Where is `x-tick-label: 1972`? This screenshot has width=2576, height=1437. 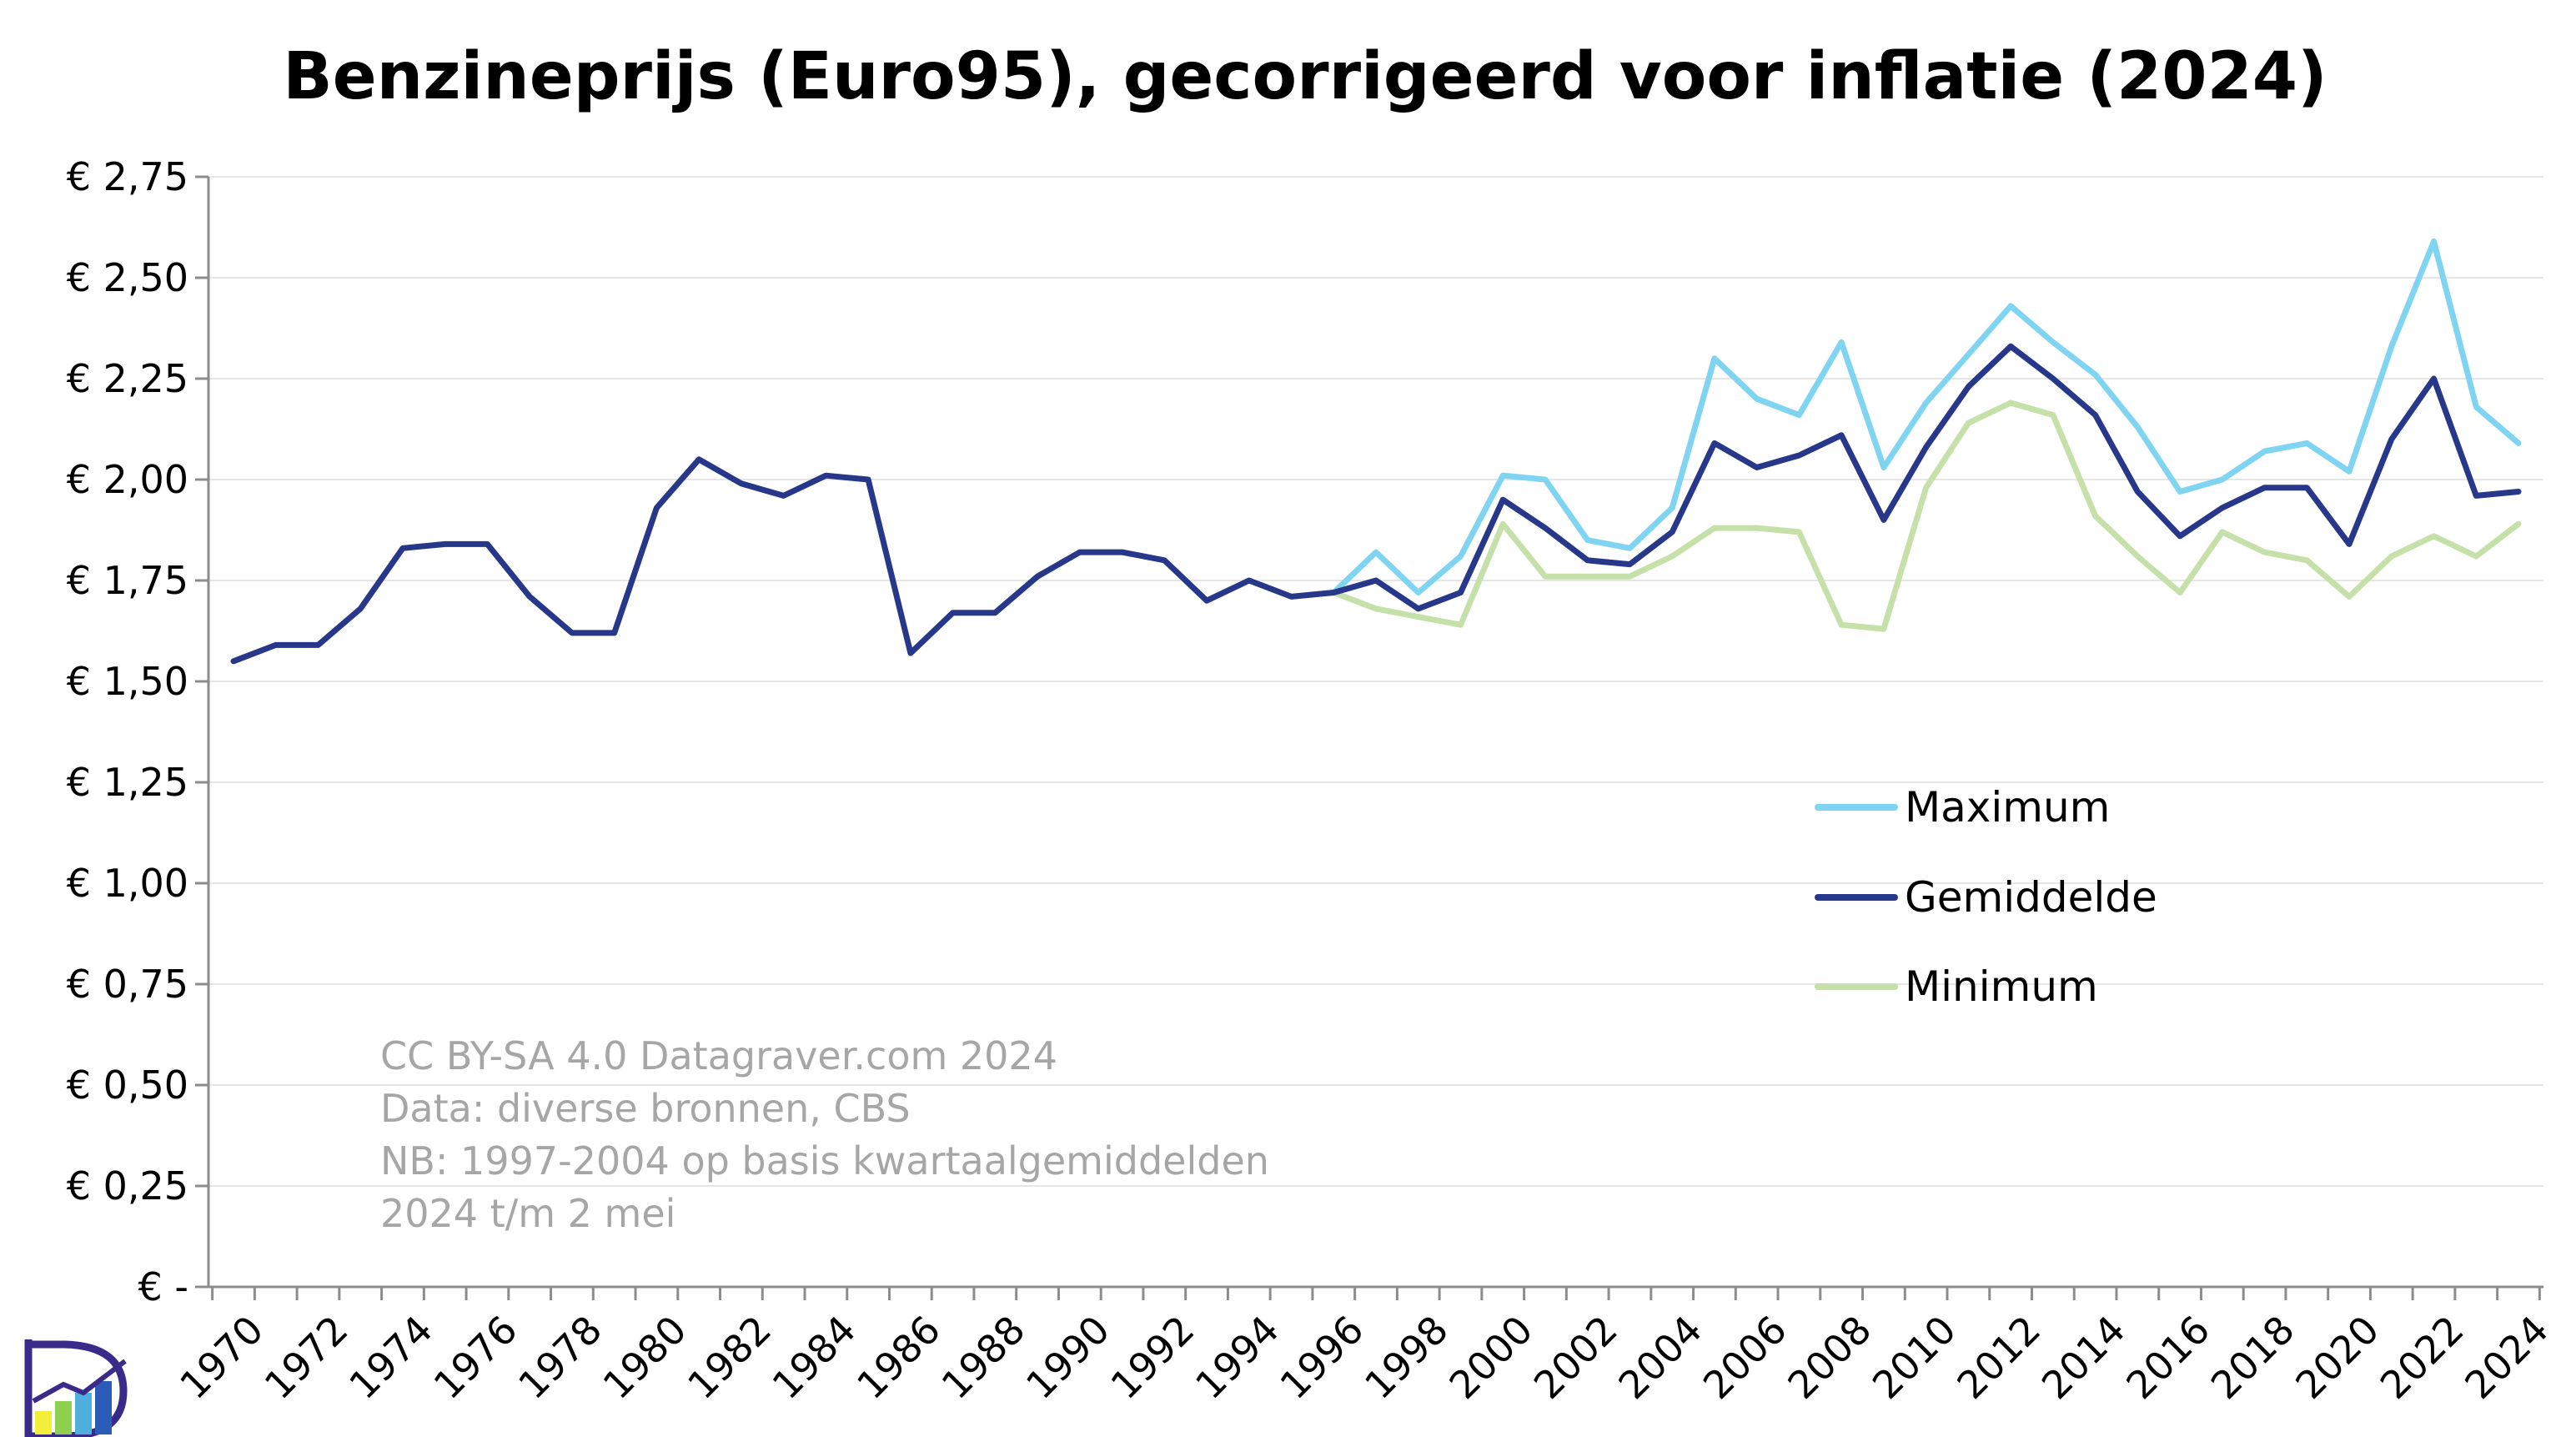
x-tick-label: 1972 is located at coordinates (306, 1357).